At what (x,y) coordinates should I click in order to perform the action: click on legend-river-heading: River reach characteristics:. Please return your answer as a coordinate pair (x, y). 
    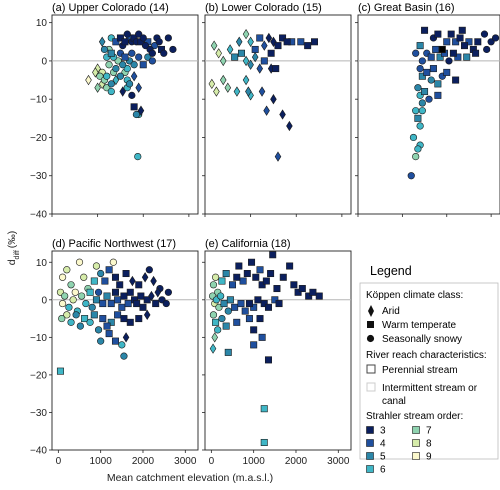
    Looking at the image, I should click on (426, 355).